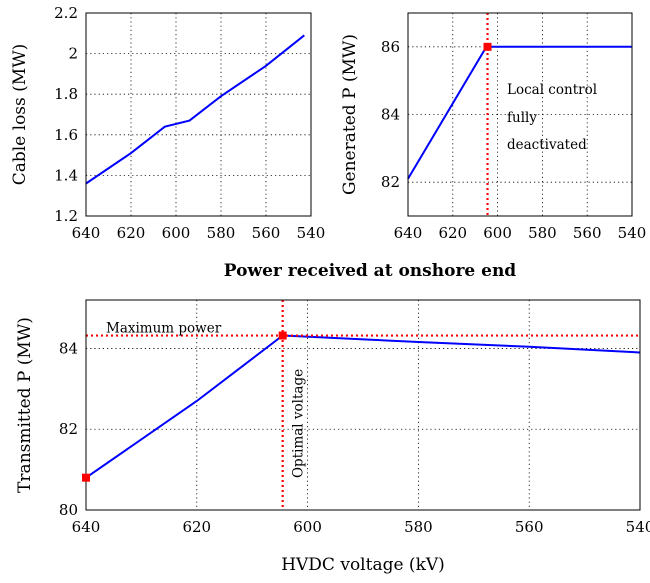 The width and height of the screenshot is (650, 583). What do you see at coordinates (390, 47) in the screenshot?
I see `y-tick-label: 86` at bounding box center [390, 47].